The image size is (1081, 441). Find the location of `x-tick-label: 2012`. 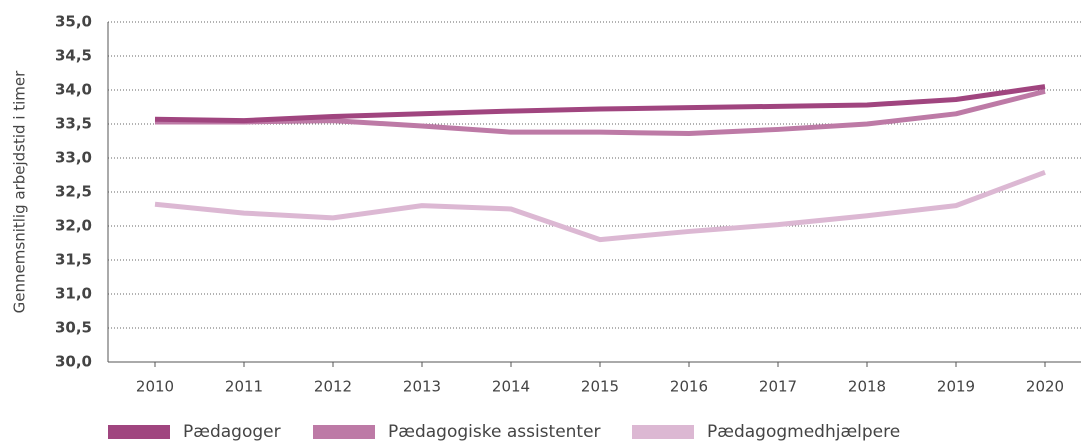

x-tick-label: 2012 is located at coordinates (333, 387).